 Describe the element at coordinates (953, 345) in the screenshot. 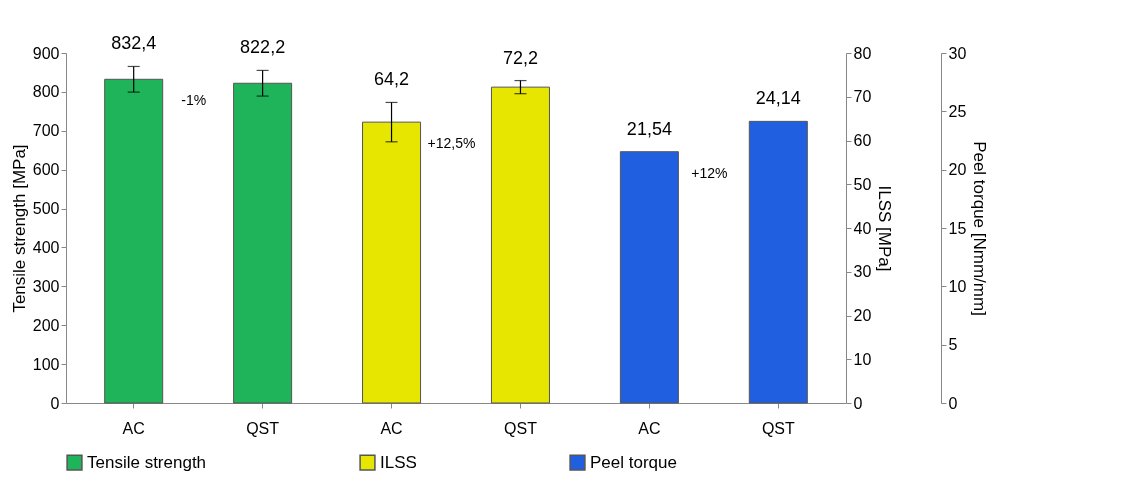

I see `y3-tick-label: 5` at that location.